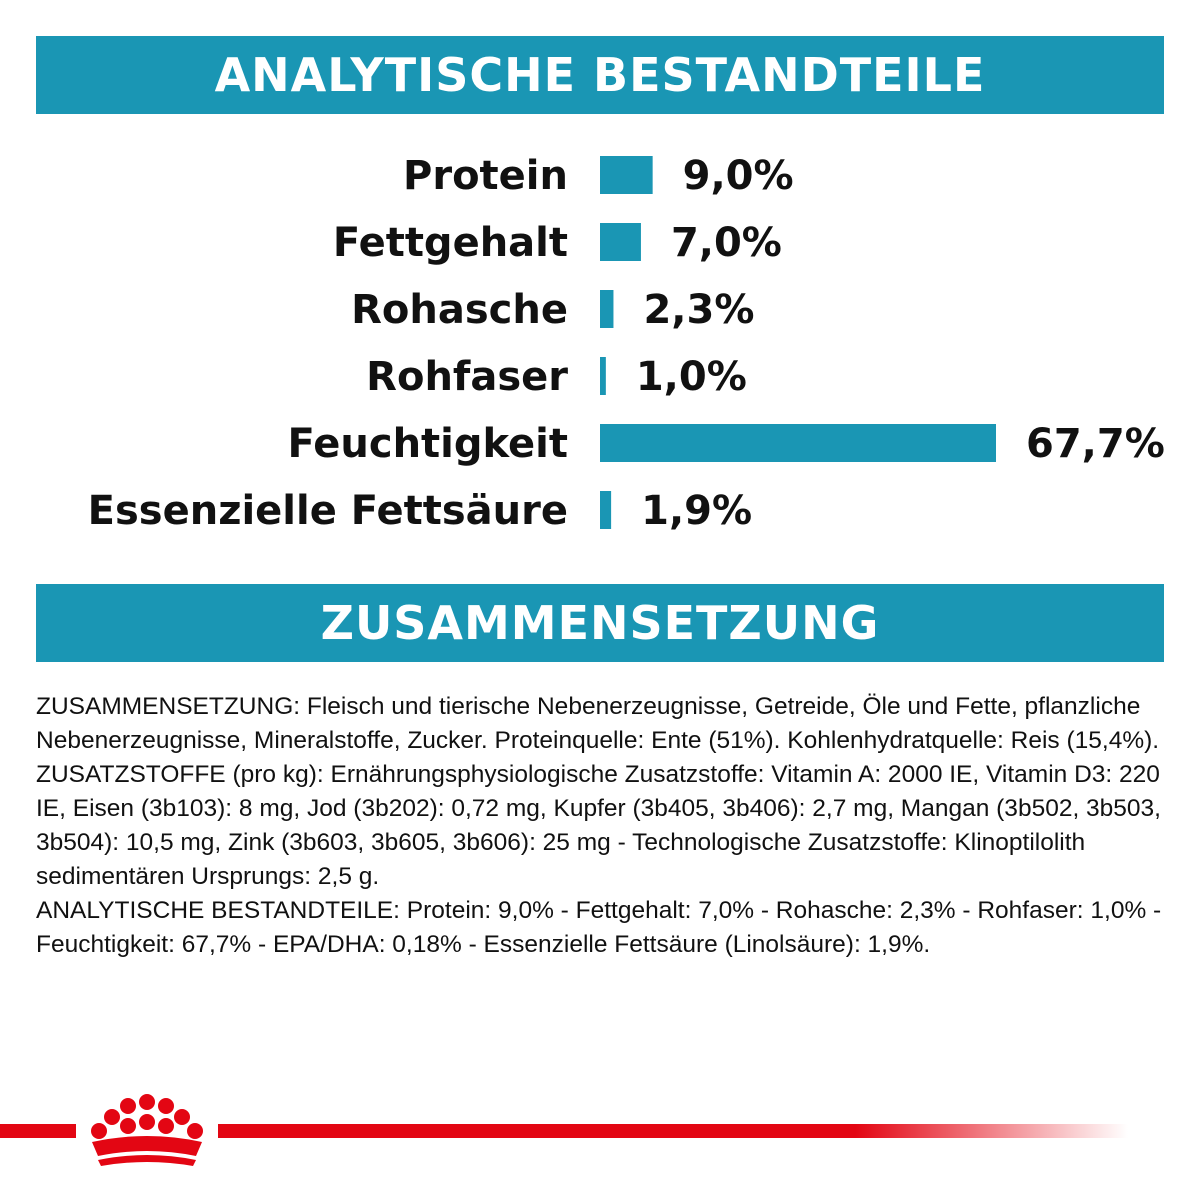 This screenshot has height=1200, width=1200. I want to click on bar-fettgehalt, so click(620, 242).